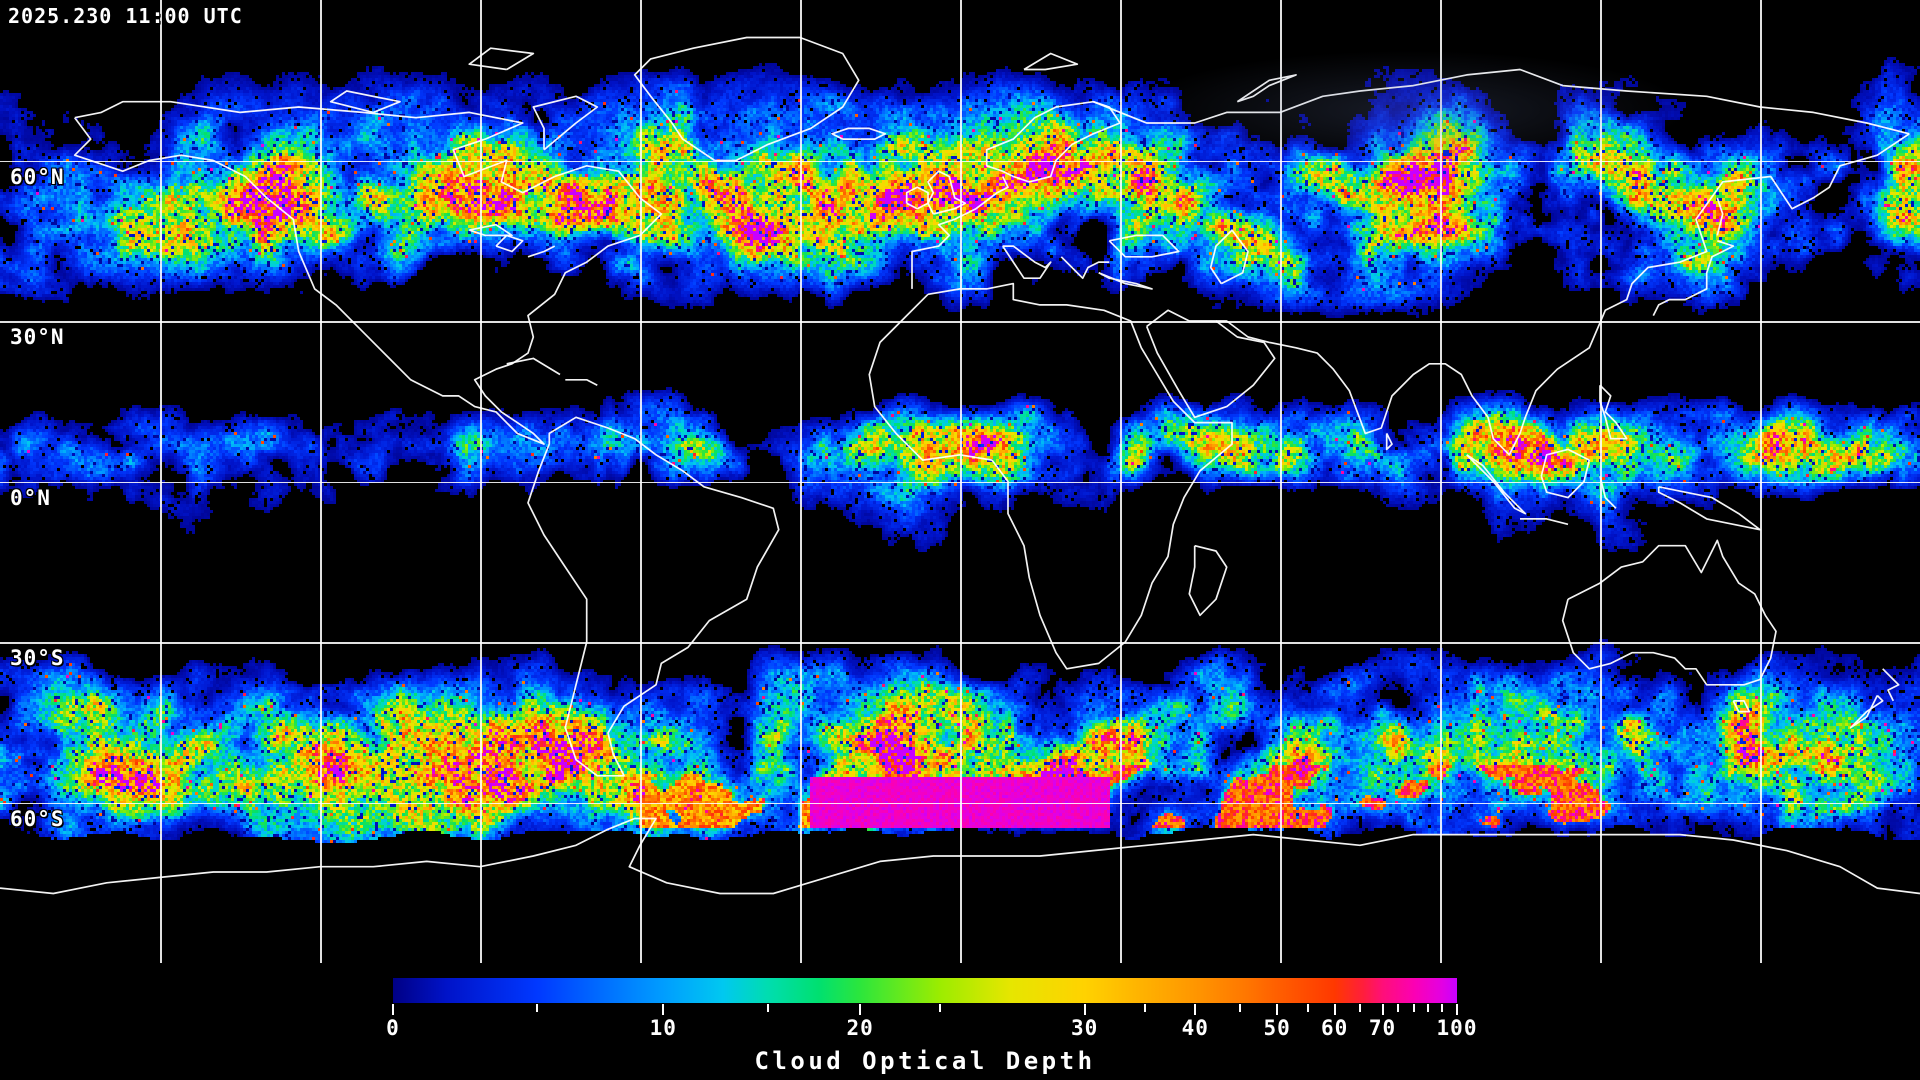 The height and width of the screenshot is (1080, 1920). What do you see at coordinates (37, 337) in the screenshot?
I see `latitude-label: 30°N` at bounding box center [37, 337].